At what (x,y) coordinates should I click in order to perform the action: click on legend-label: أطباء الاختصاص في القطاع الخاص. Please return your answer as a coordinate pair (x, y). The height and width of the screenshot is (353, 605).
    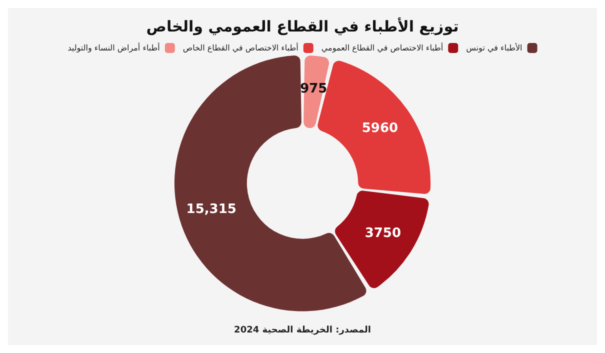
    Looking at the image, I should click on (240, 47).